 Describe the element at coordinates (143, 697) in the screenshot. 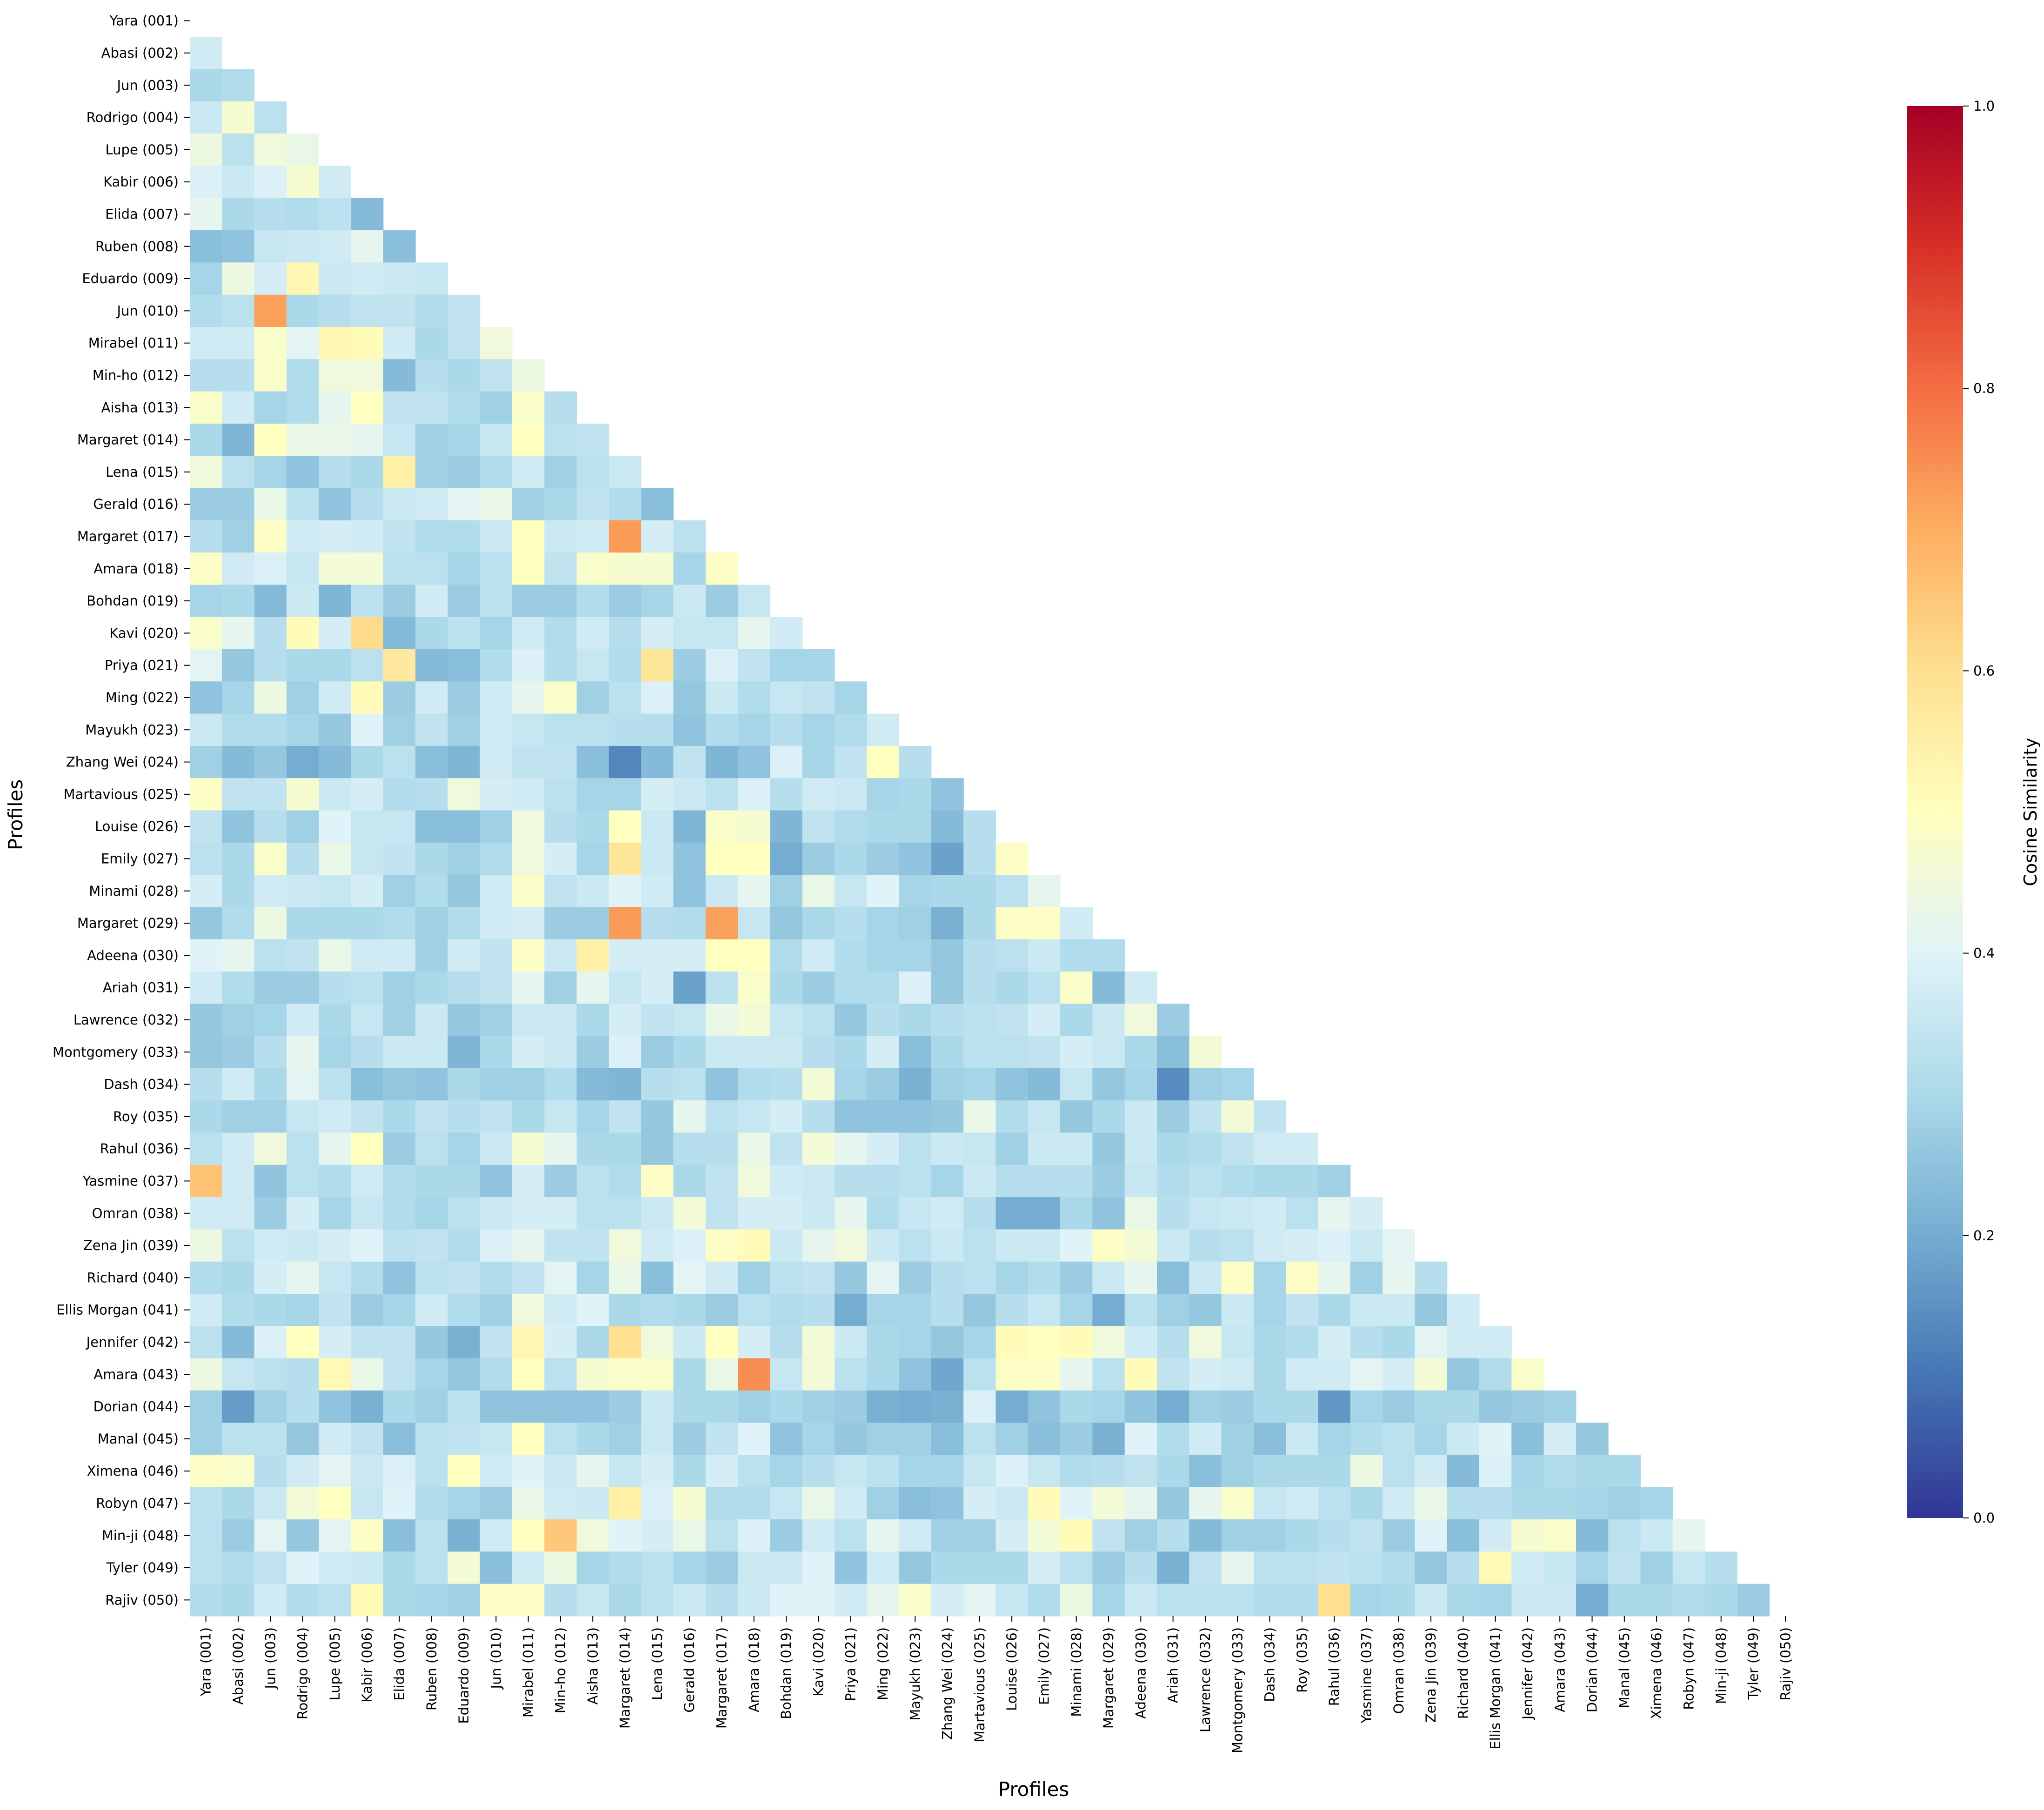

I see `y-tick-label: Ming (022)` at that location.